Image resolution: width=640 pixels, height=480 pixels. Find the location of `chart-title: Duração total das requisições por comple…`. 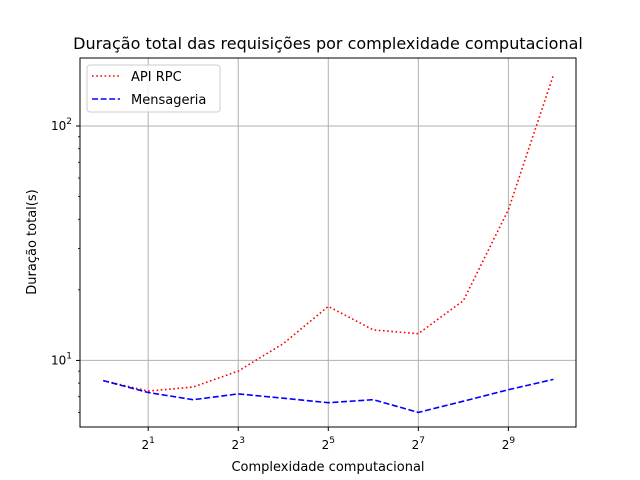

chart-title: Duração total das requisições por comple… is located at coordinates (328, 43).